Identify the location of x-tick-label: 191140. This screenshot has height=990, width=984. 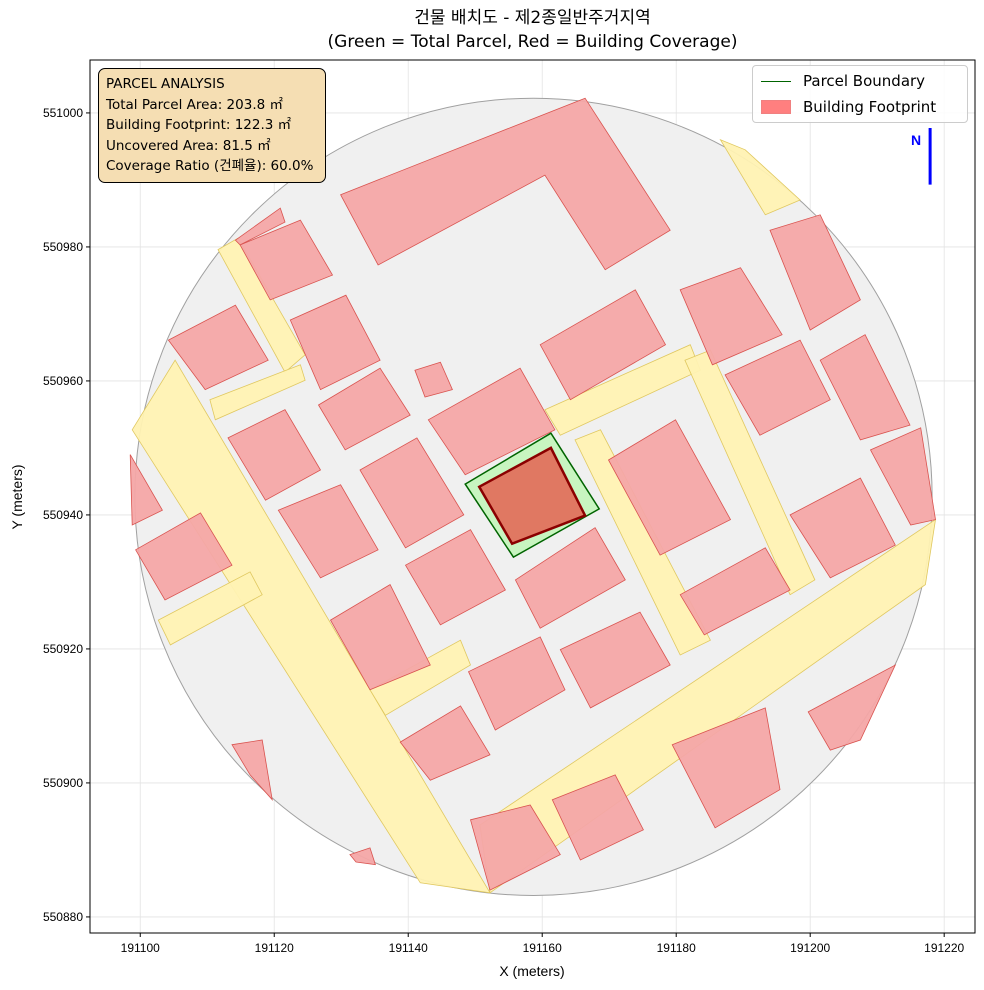
(408, 948).